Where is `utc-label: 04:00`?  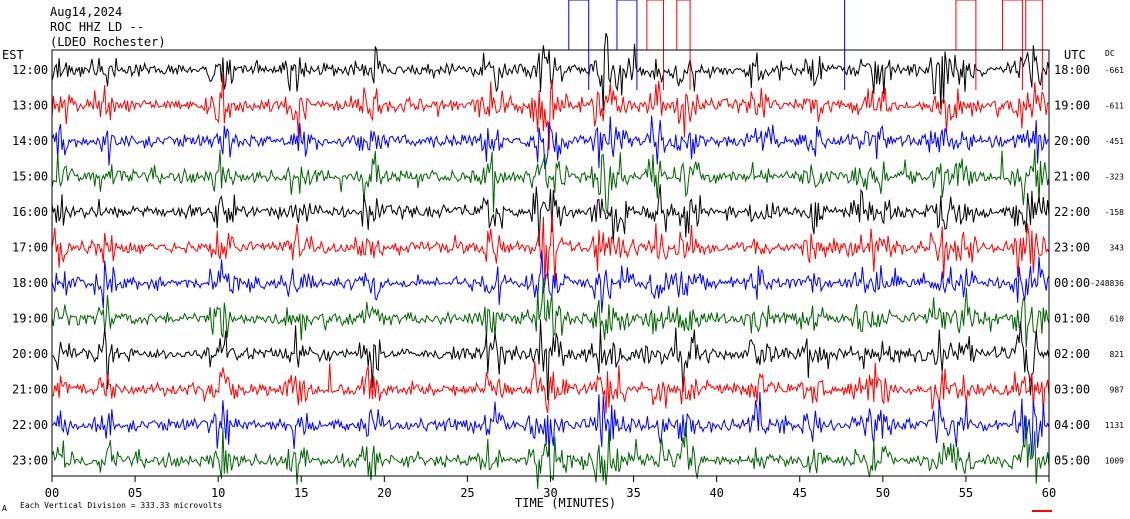
utc-label: 04:00 is located at coordinates (1072, 425).